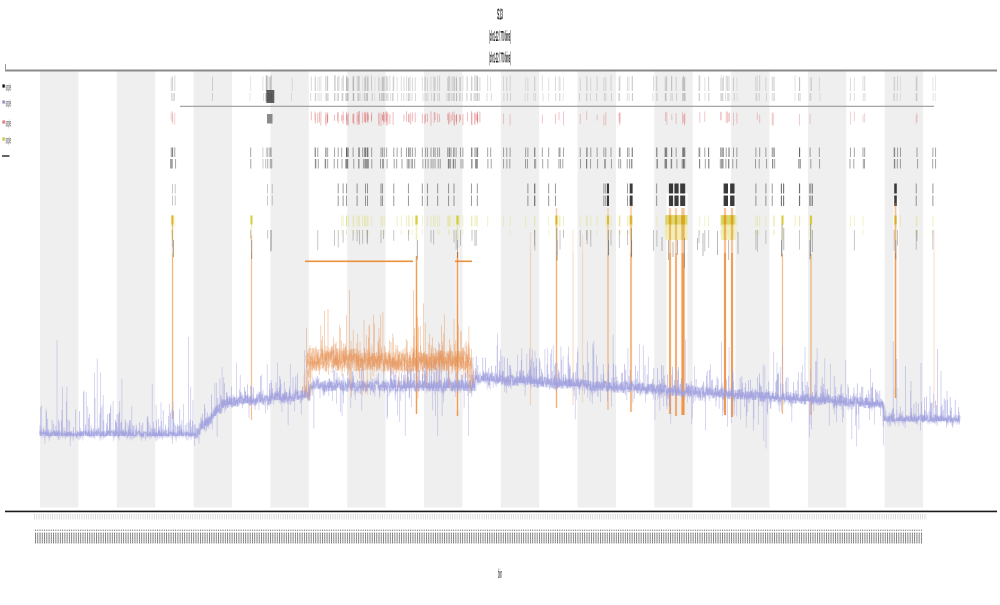 The image size is (1000, 605). Describe the element at coordinates (500, 574) in the screenshot. I see `svg-text: bin` at that location.